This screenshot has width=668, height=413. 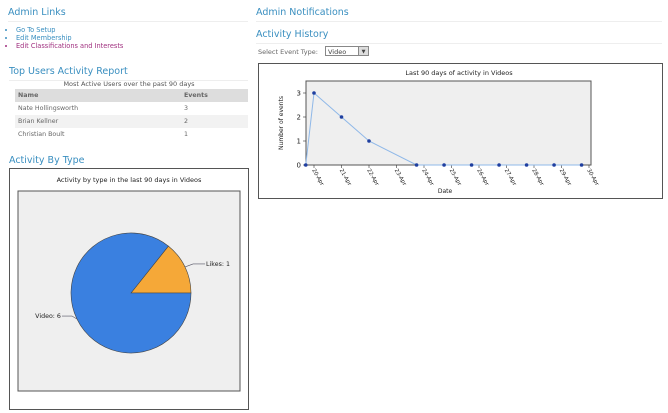 What do you see at coordinates (131, 134) in the screenshot?
I see `table-row: Christian Boult 1` at bounding box center [131, 134].